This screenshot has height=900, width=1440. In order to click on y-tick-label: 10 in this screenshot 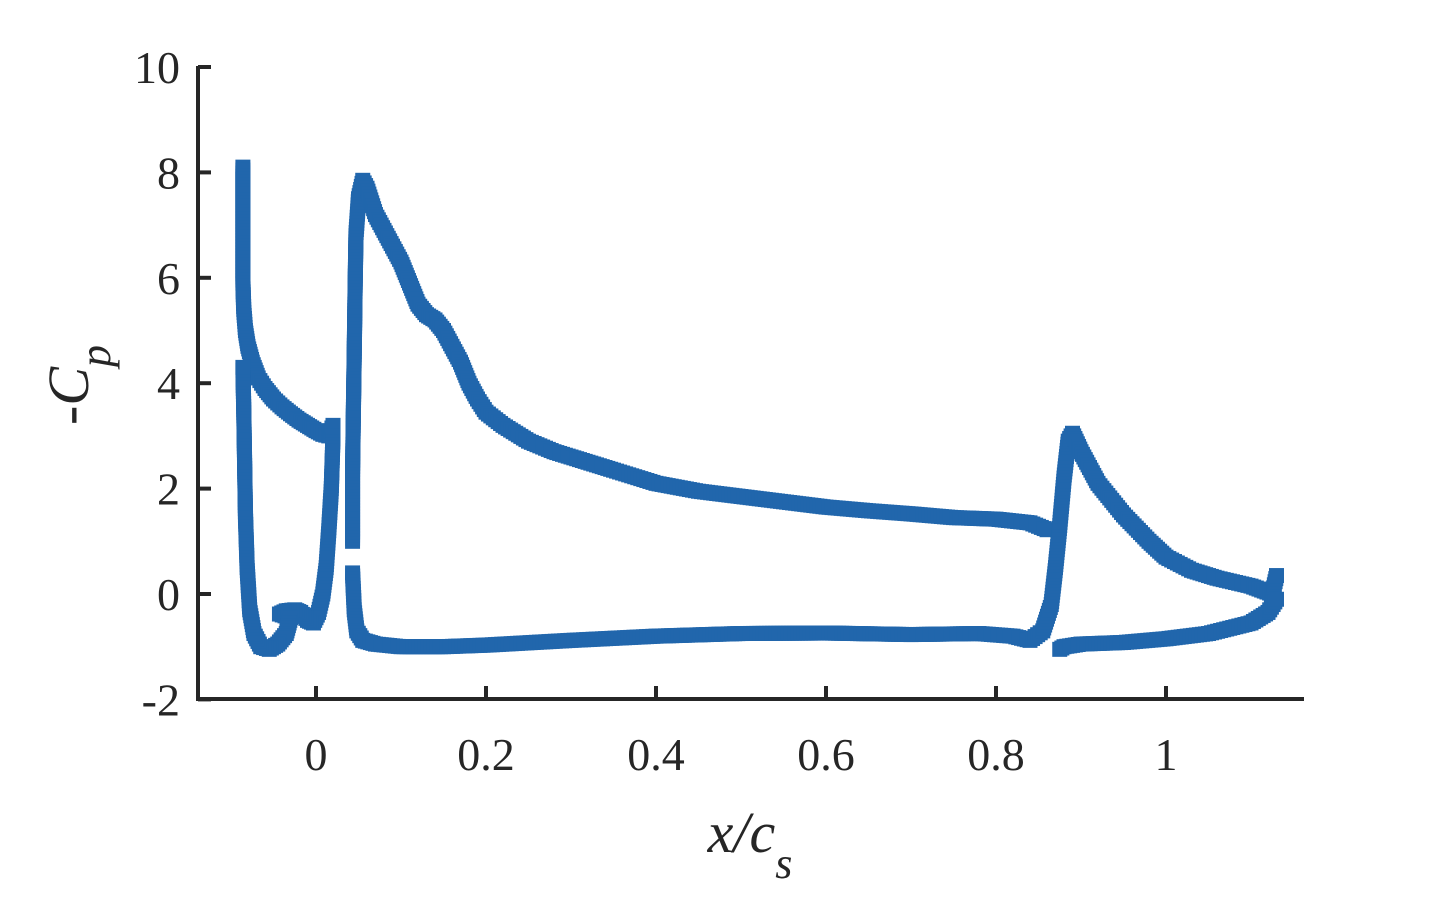, I will do `click(157, 67)`.